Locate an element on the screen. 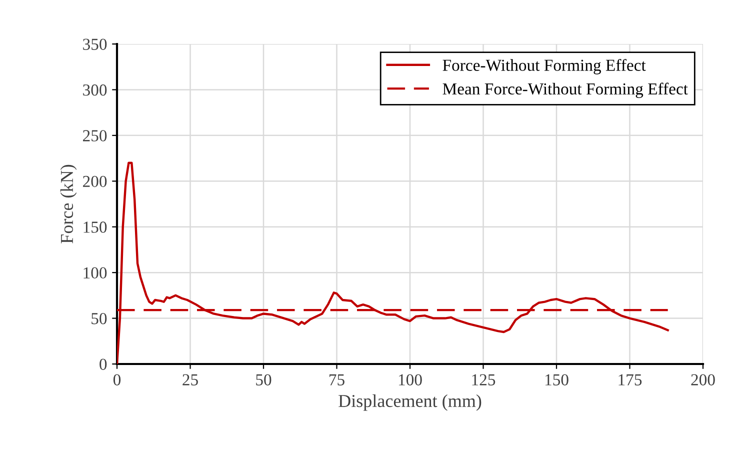 This screenshot has width=754, height=456. x-tick-label: 50 is located at coordinates (264, 380).